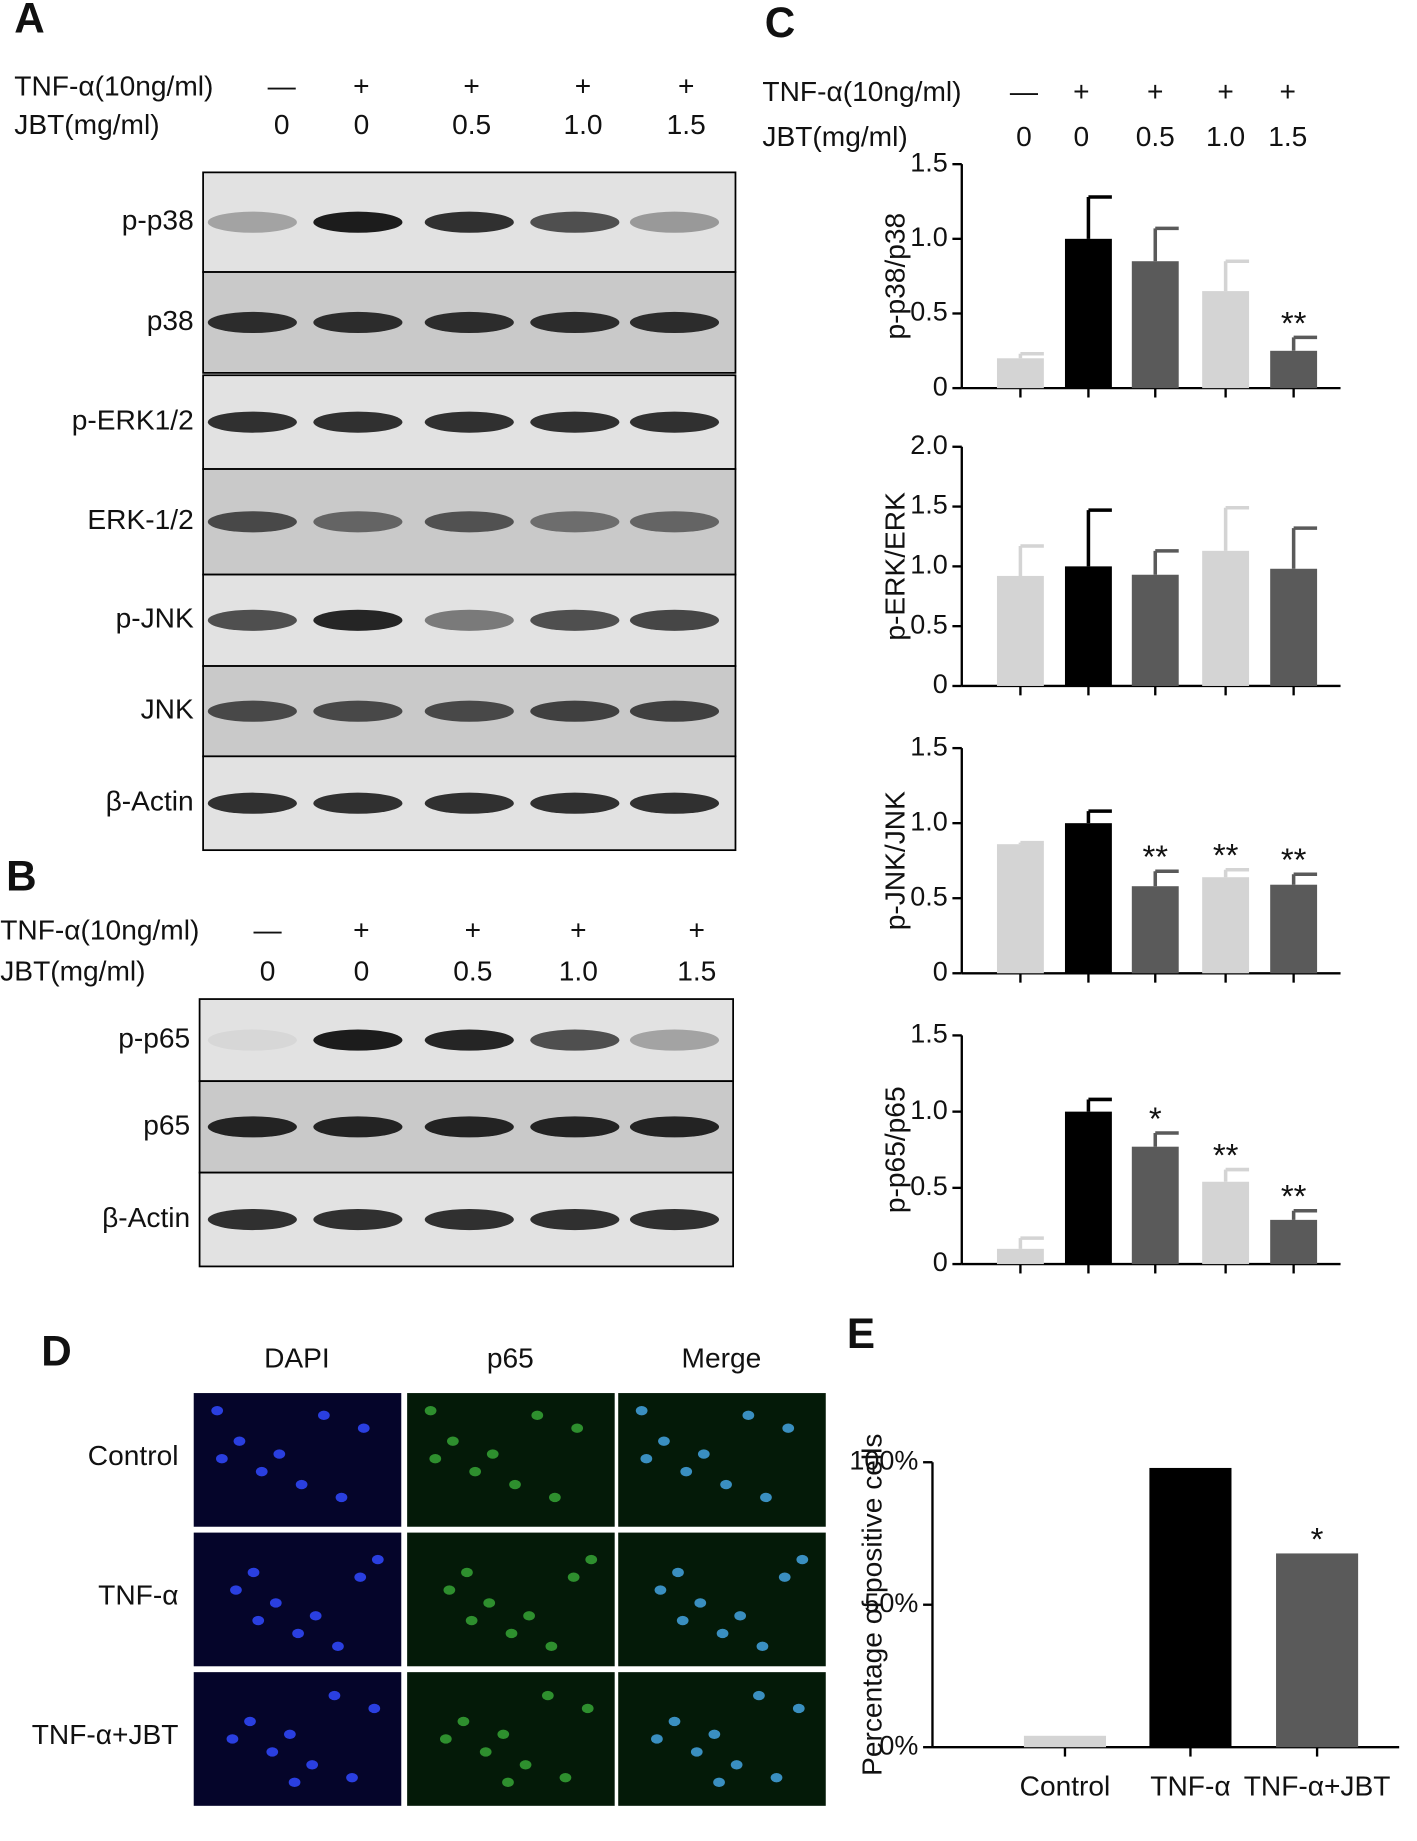  I want to click on y-axis-label: p-JNK/JNK, so click(895, 860).